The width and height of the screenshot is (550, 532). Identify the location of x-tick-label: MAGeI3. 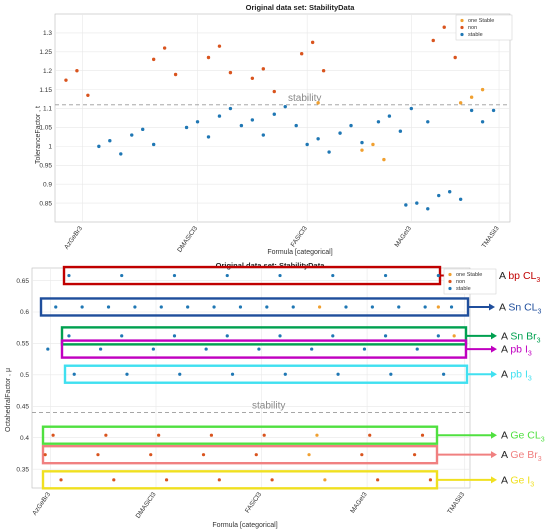
(404, 237).